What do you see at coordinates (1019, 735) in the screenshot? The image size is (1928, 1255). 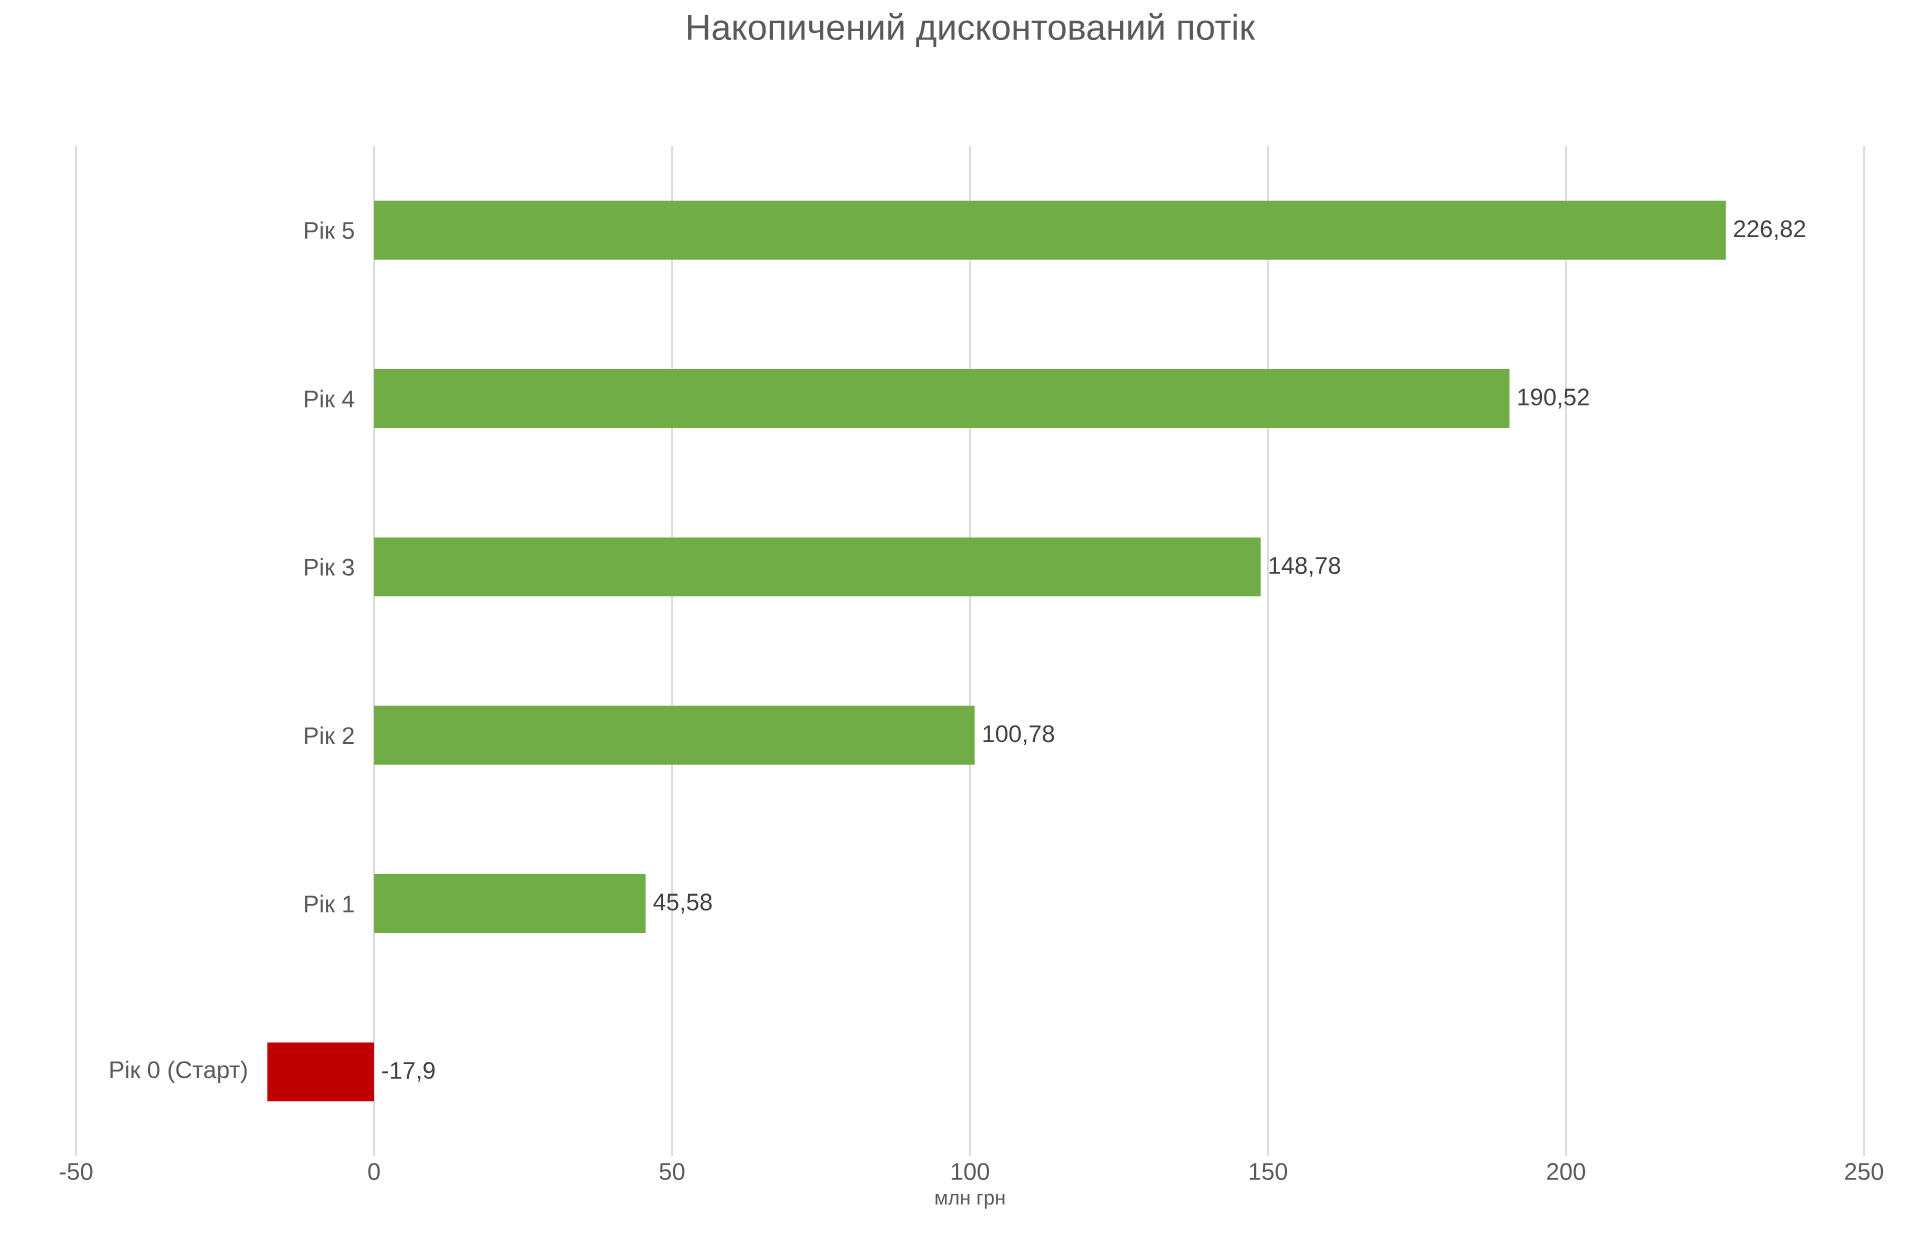 I see `data-label: 100,78` at bounding box center [1019, 735].